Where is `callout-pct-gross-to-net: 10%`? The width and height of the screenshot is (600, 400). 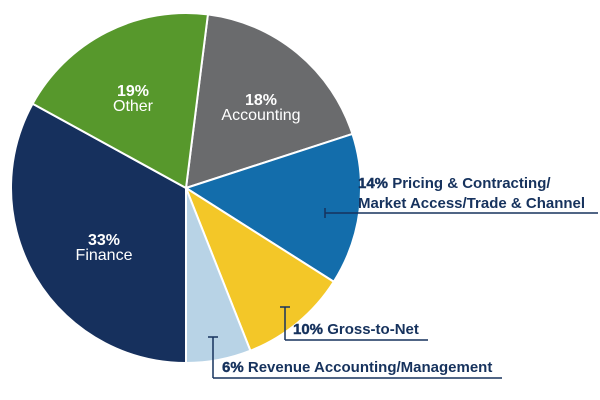 callout-pct-gross-to-net: 10% is located at coordinates (308, 329).